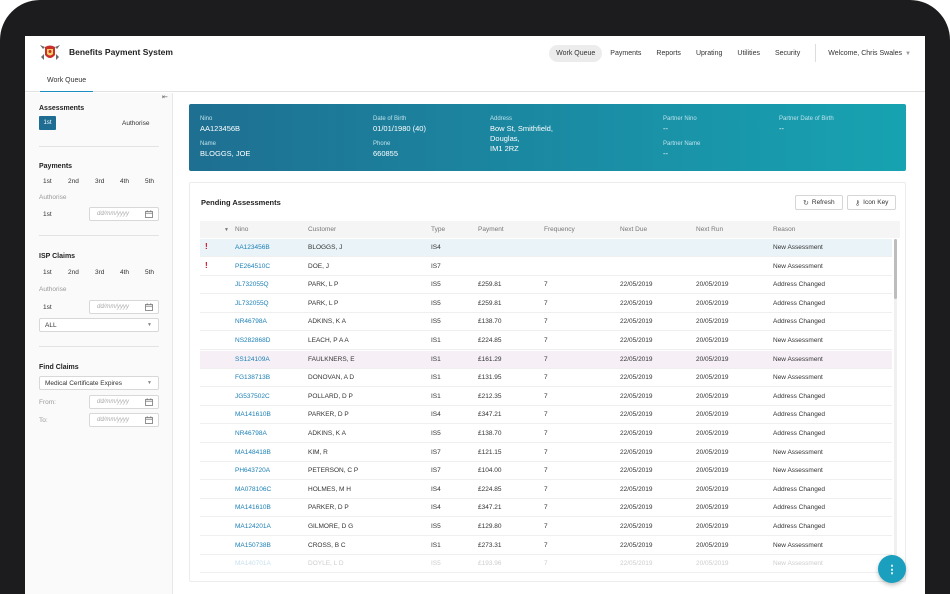 The width and height of the screenshot is (950, 594). I want to click on nav-uprating: Uprating, so click(709, 53).